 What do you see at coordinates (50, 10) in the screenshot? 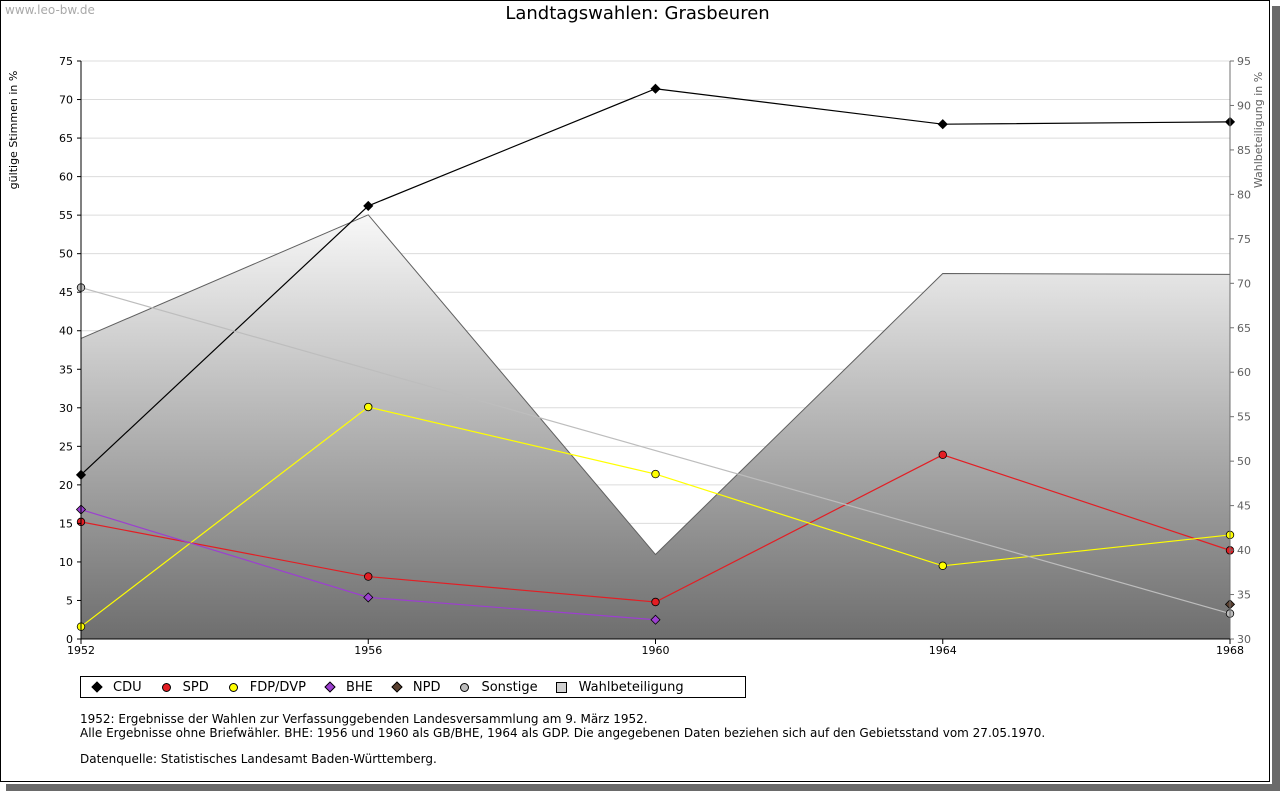
I see `watermark: www.leo-bw.de` at bounding box center [50, 10].